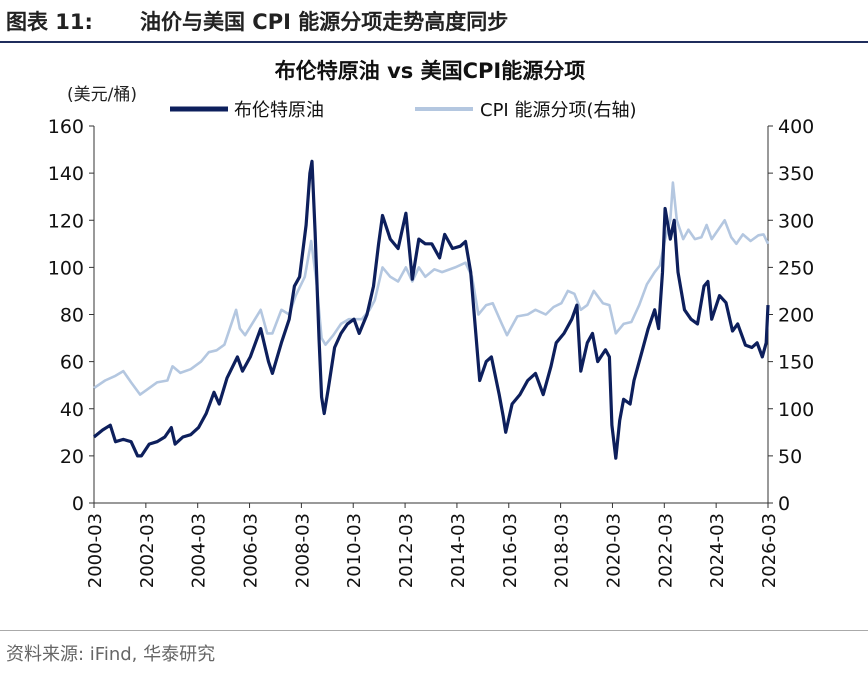 The width and height of the screenshot is (868, 678). Describe the element at coordinates (796, 127) in the screenshot. I see `right-tick-label: 400` at that location.